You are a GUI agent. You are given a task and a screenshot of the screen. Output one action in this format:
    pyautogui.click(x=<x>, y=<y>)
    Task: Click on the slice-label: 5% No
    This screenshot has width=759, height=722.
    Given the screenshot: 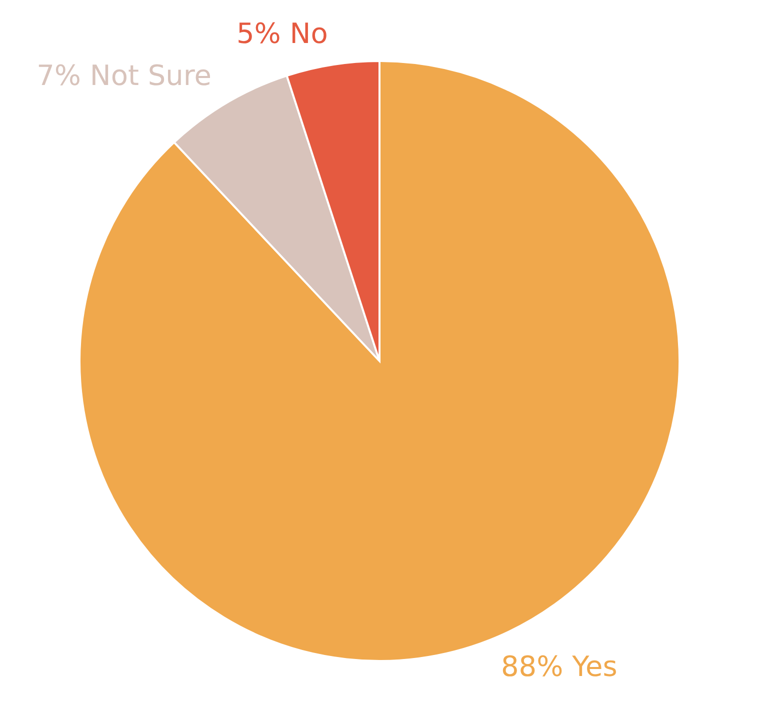 What is the action you would take?
    pyautogui.click(x=282, y=33)
    